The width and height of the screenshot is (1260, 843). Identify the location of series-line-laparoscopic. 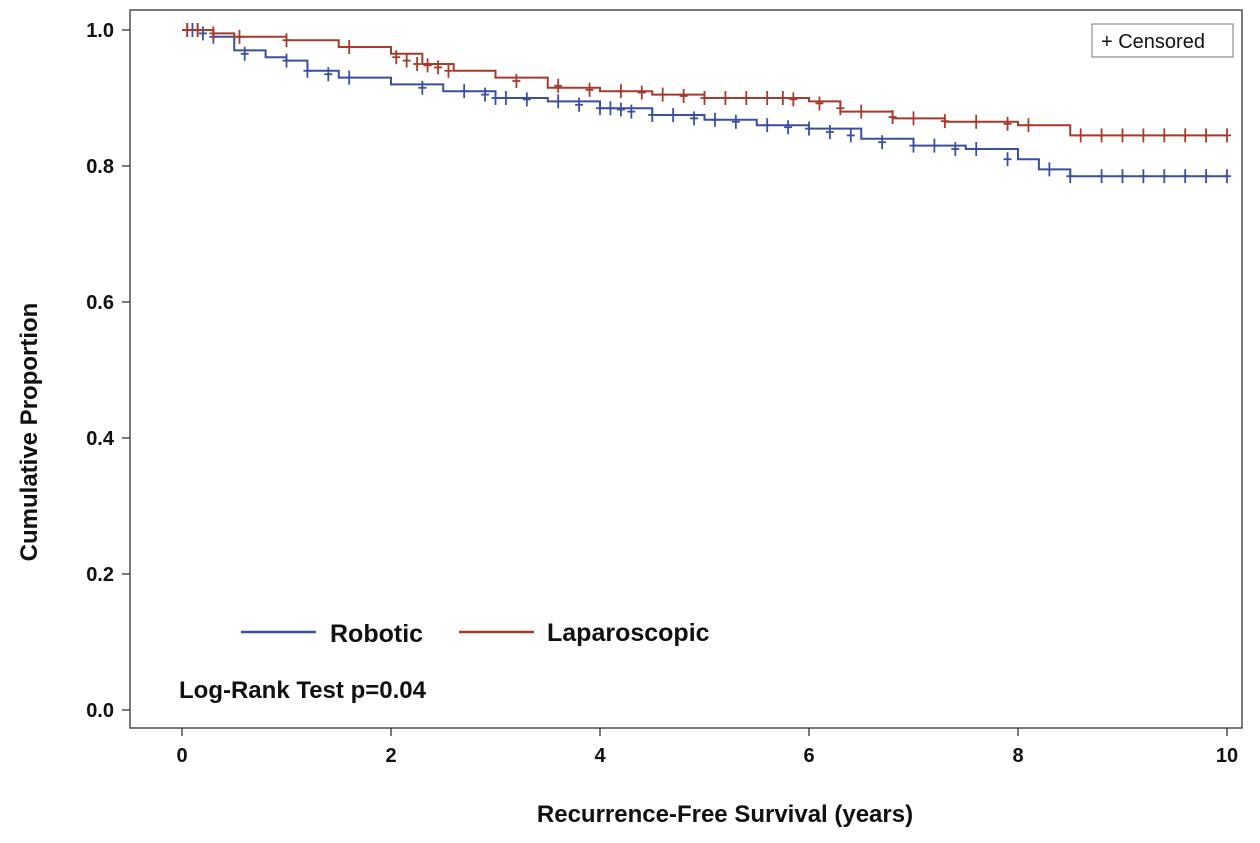
(704, 83).